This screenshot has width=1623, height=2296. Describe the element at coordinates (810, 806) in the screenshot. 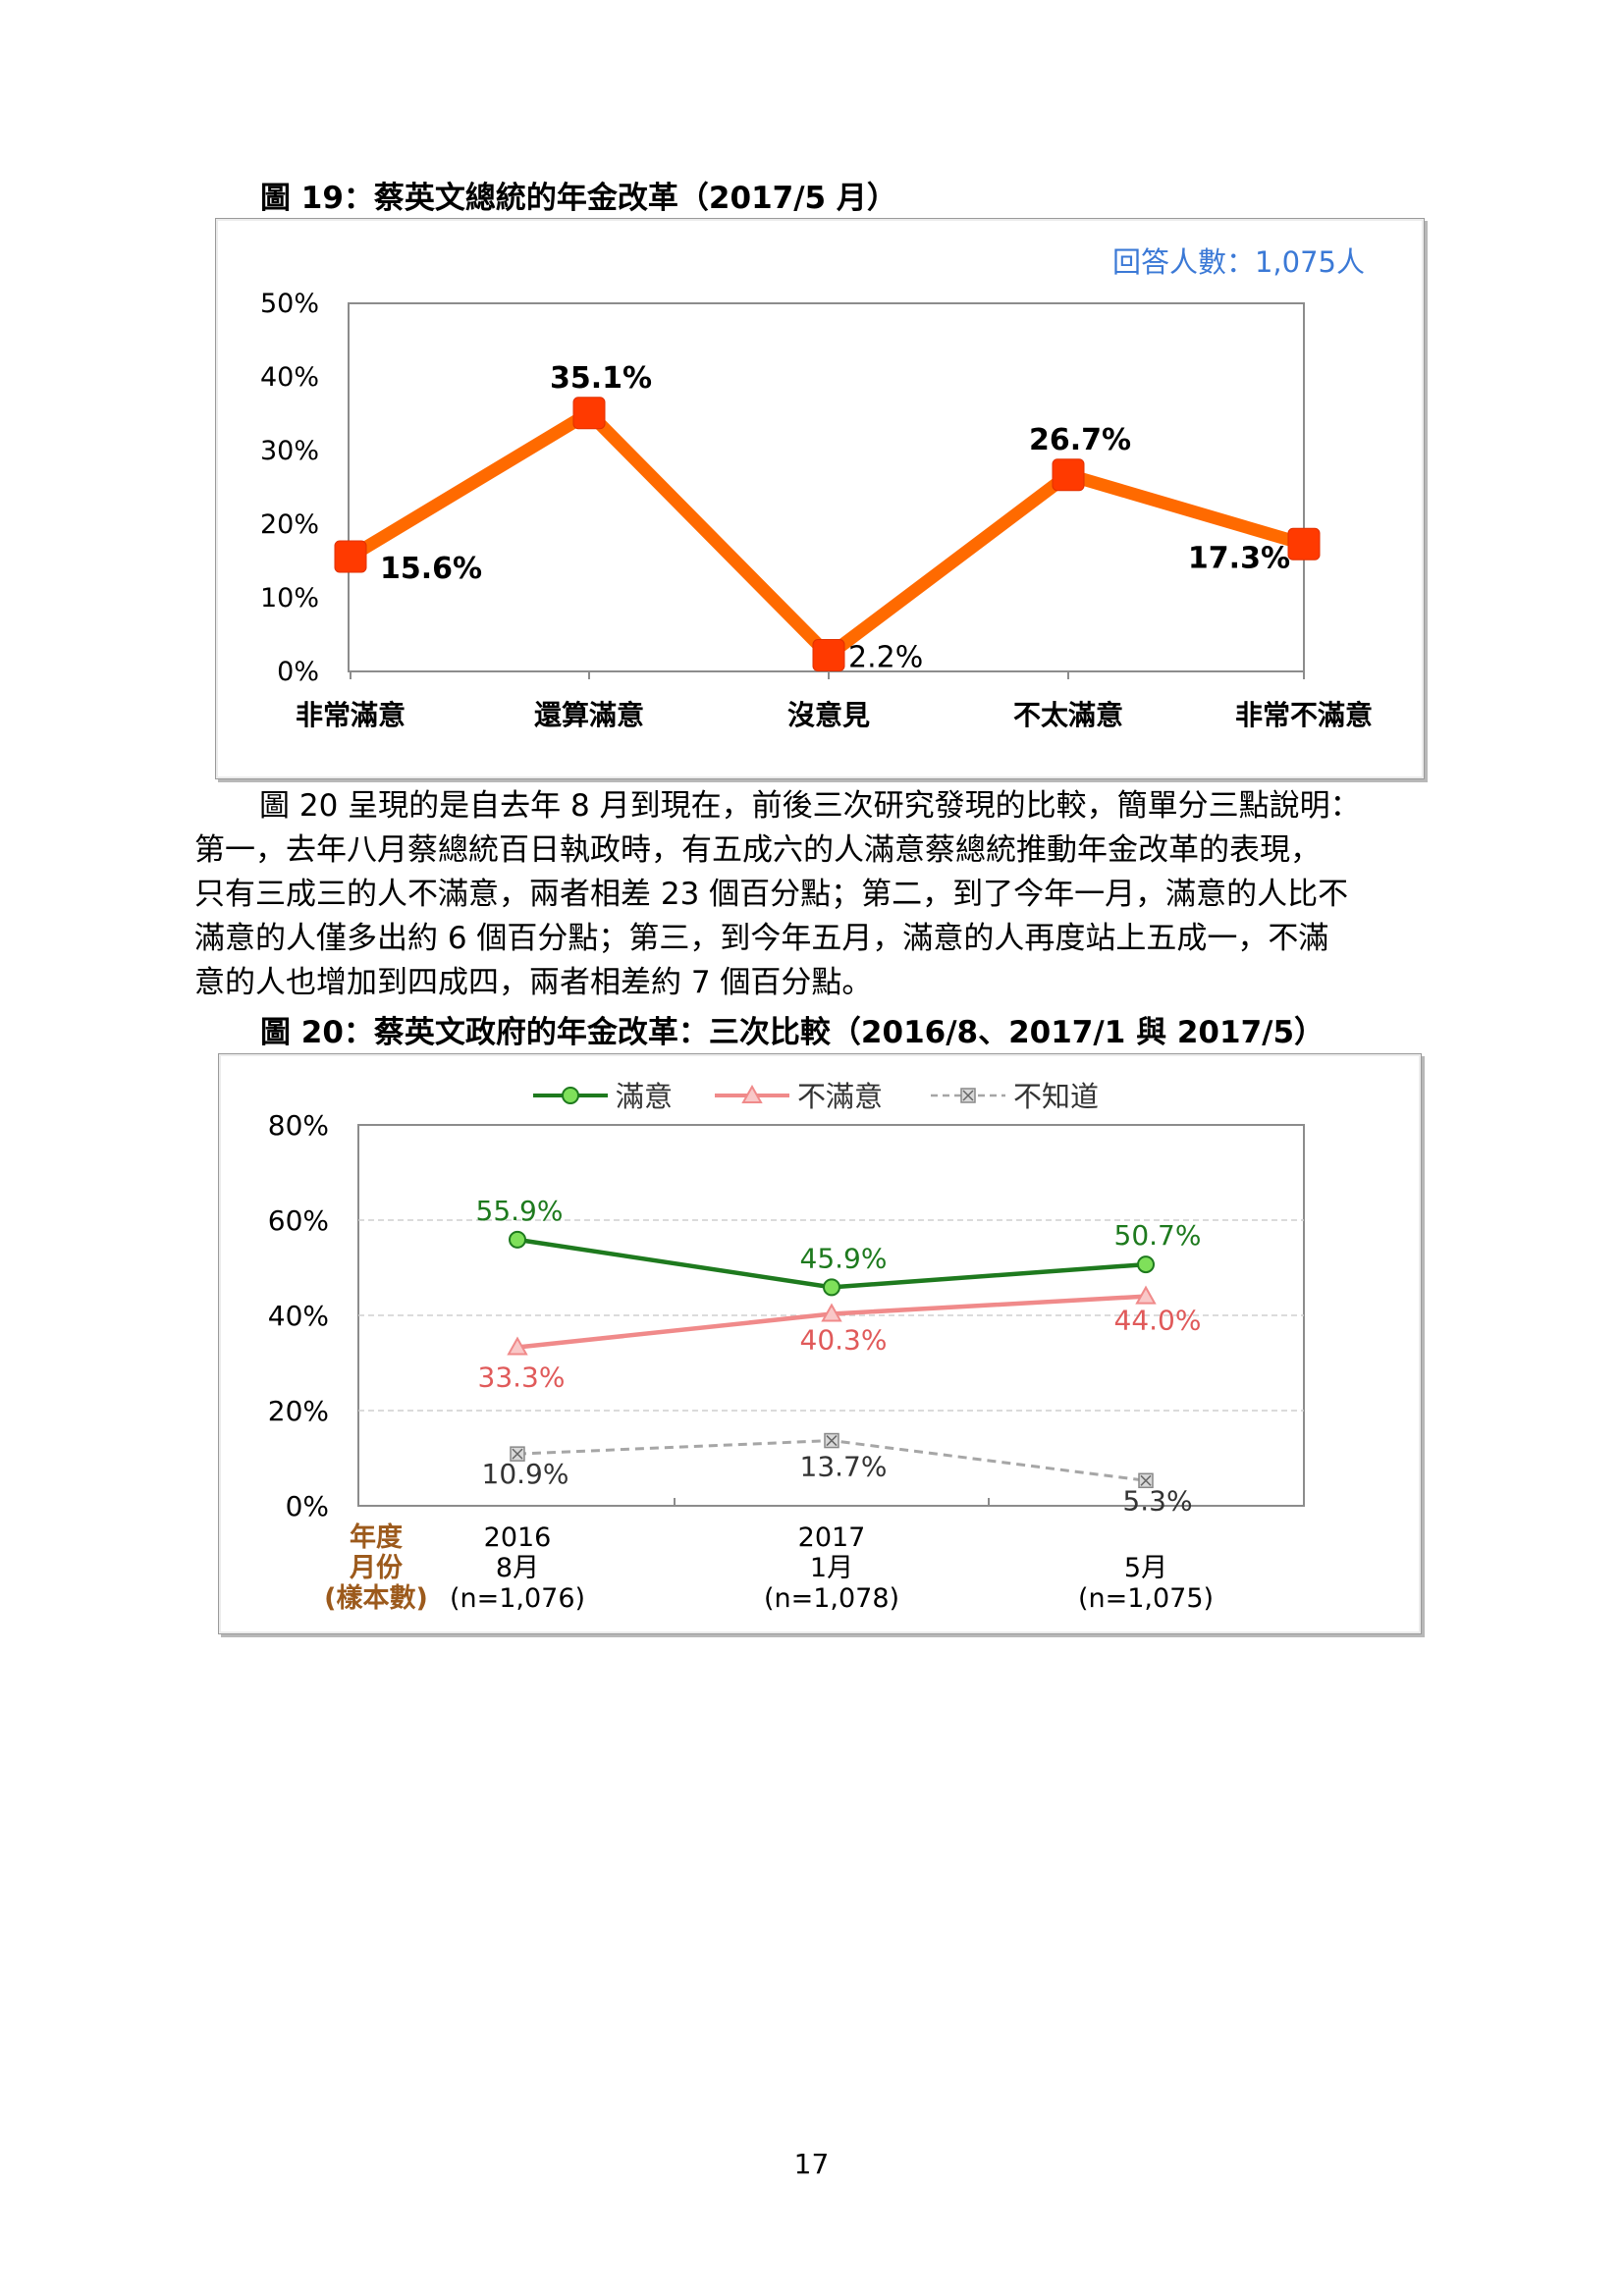

I see `paragraph-line: 圖 20 呈現的是自去年 8 月到現在，前後三次研究發現的比較，簡單分三點說明：` at that location.